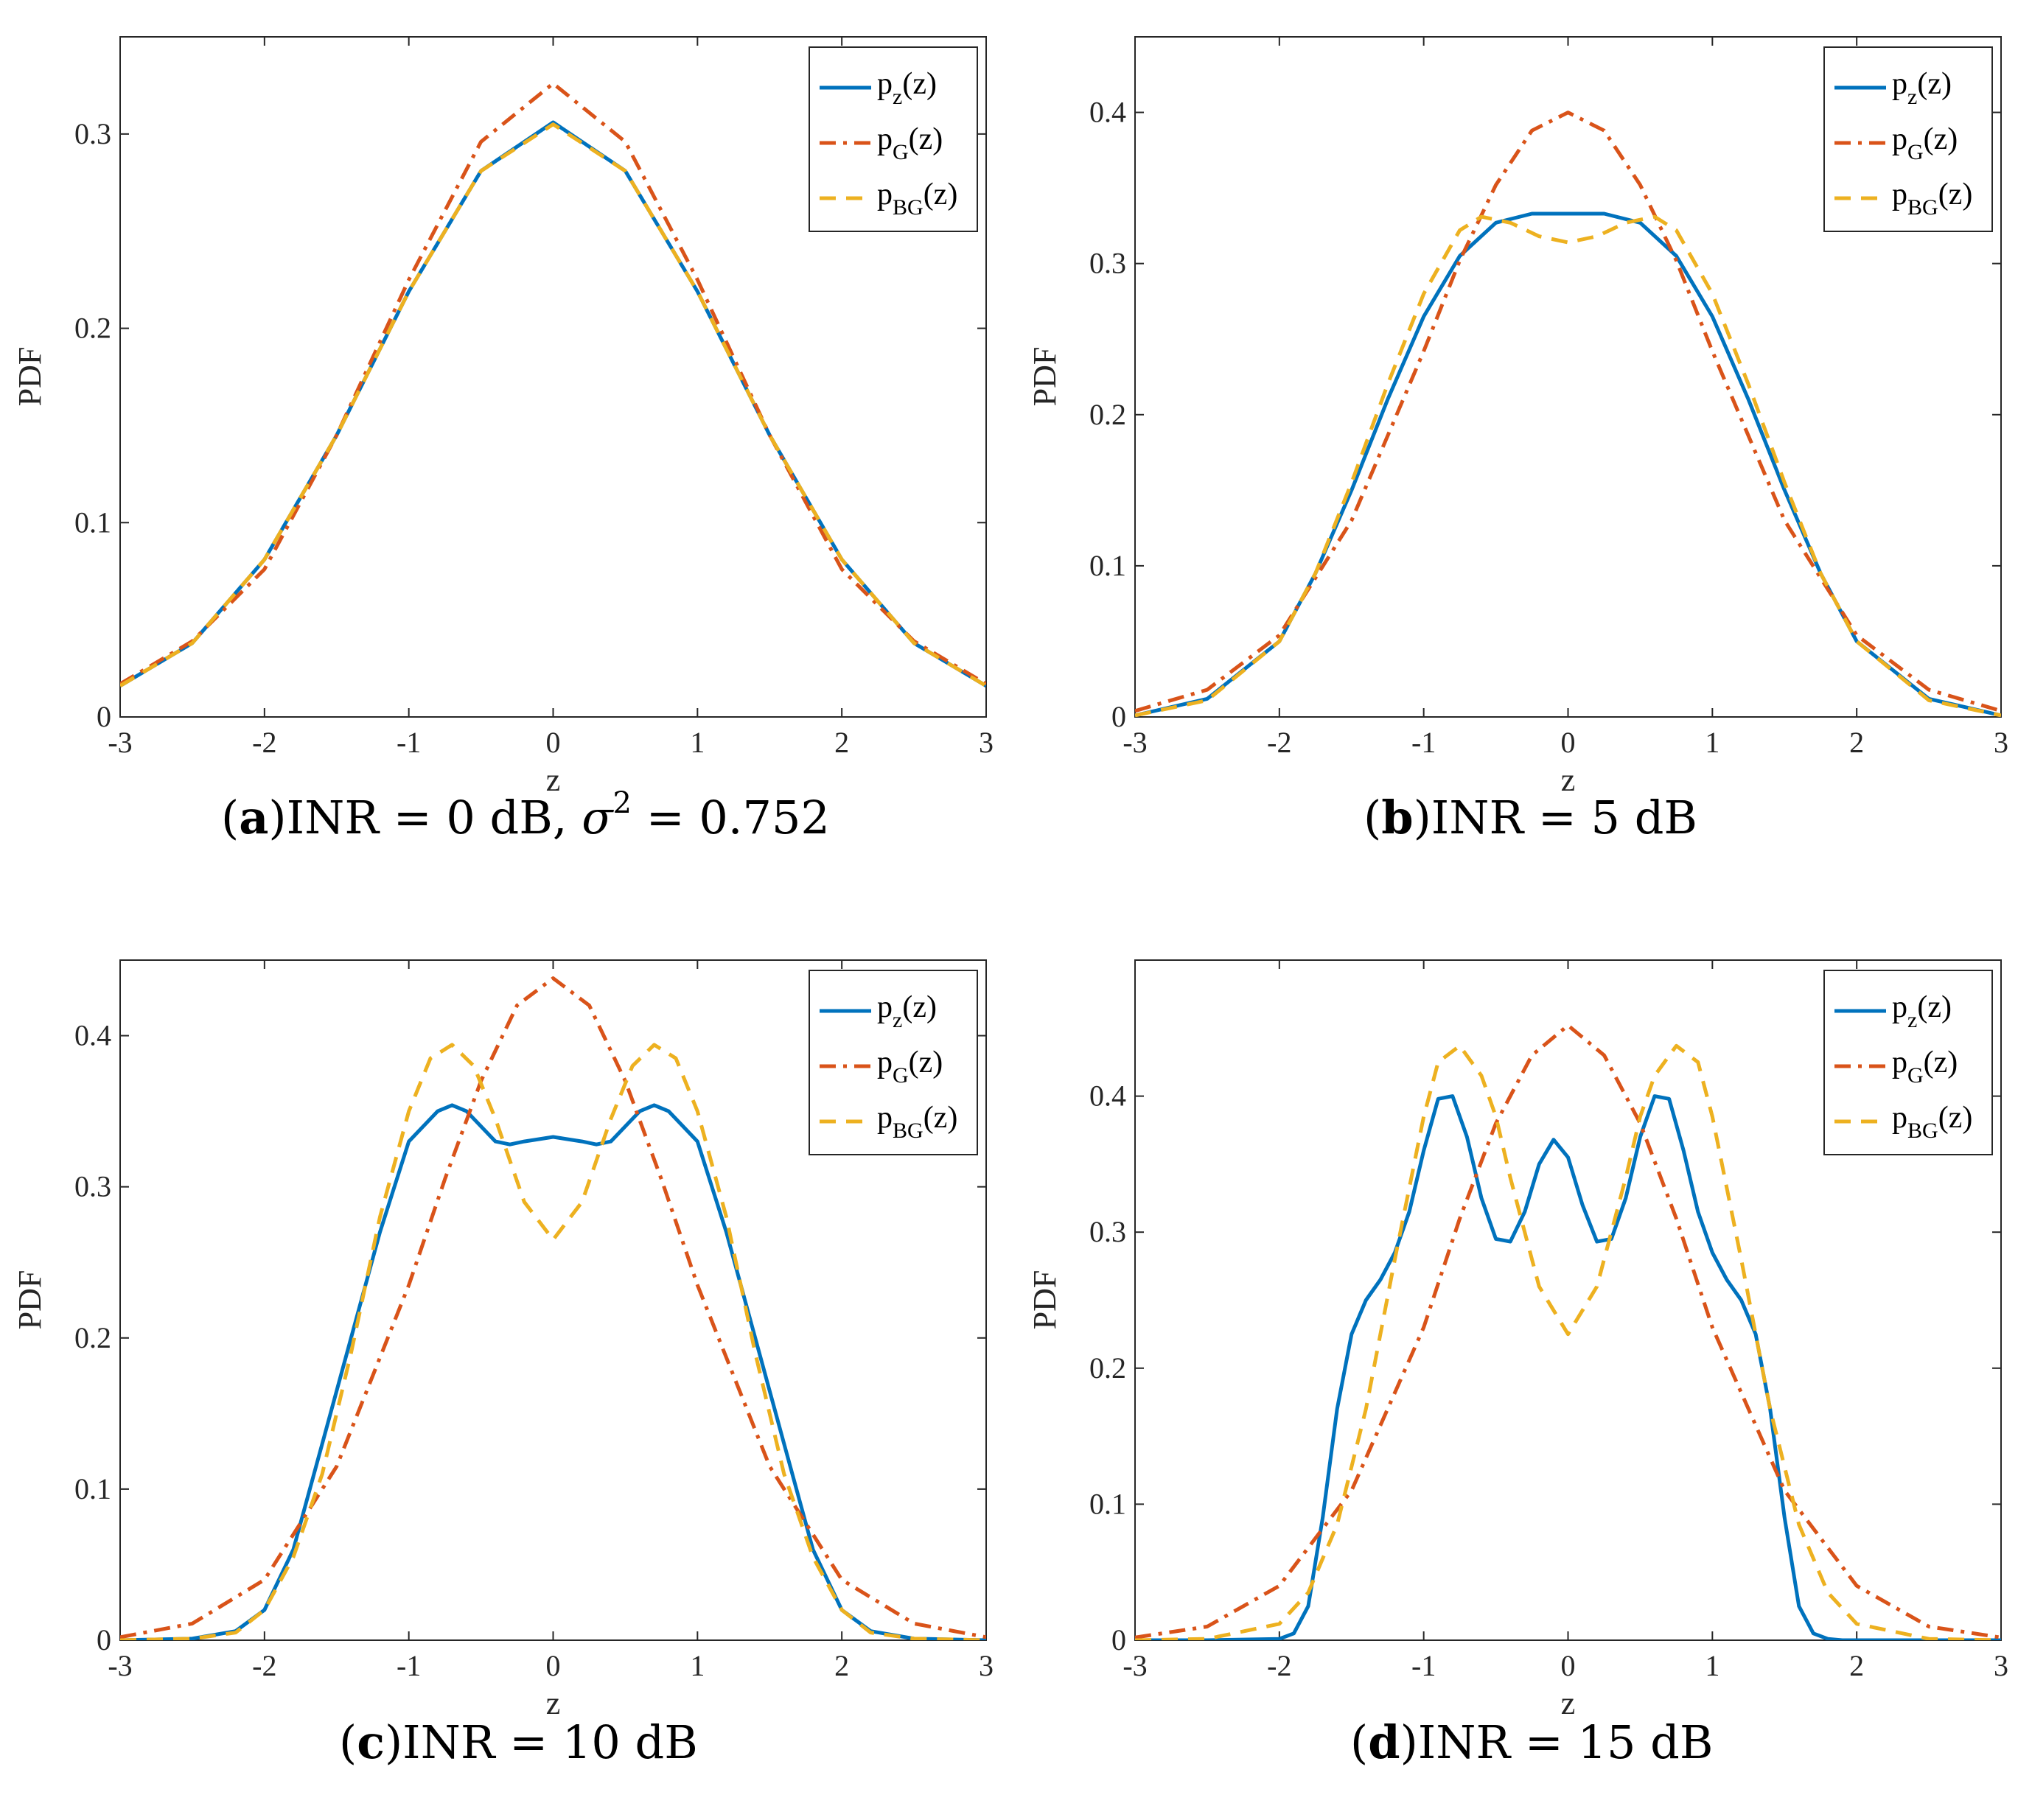 This screenshot has height=1820, width=2032. Describe the element at coordinates (1532, 1742) in the screenshot. I see `caption-d: (d)INR = 15 dB` at that location.